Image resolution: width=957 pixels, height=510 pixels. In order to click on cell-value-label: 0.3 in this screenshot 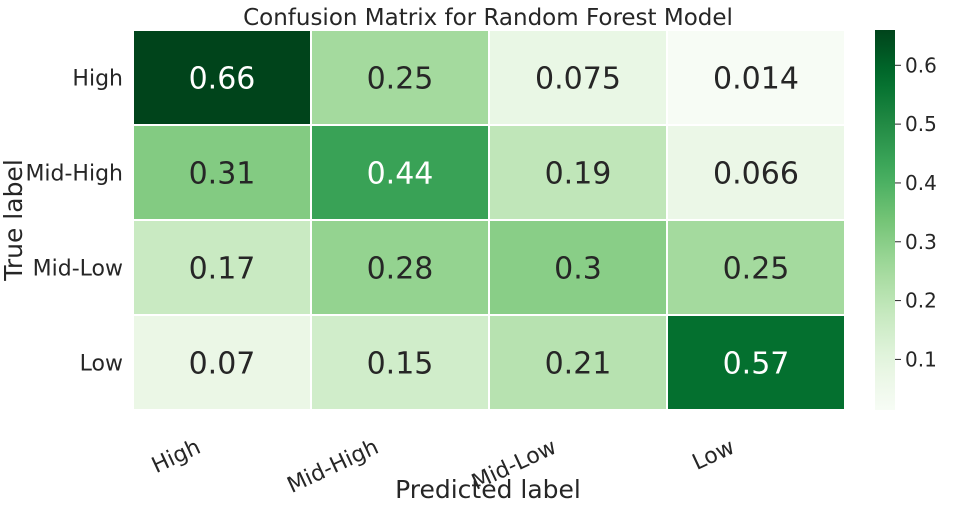, I will do `click(578, 269)`.